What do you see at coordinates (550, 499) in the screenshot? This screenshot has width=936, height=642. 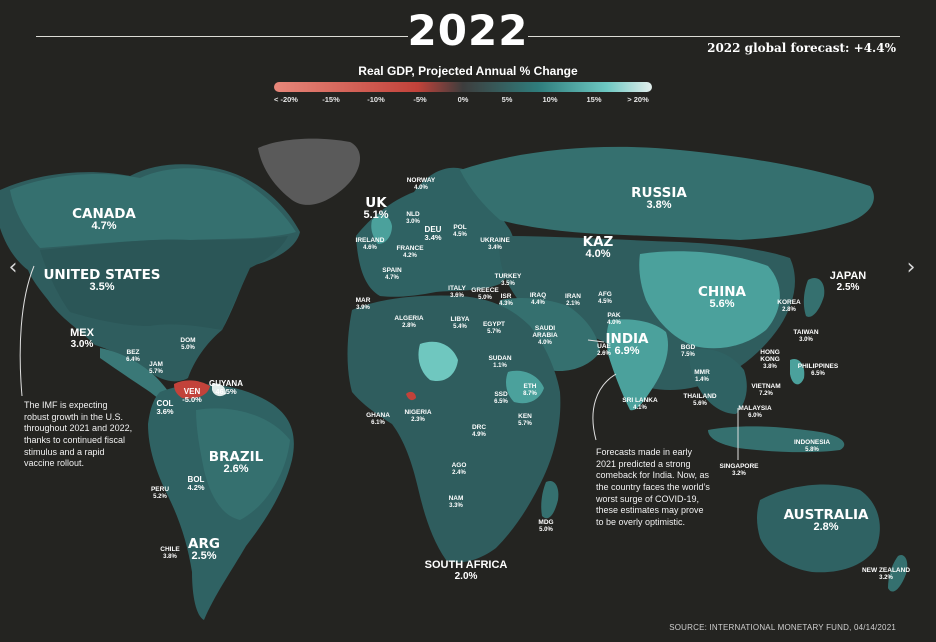 I see `madagascar-landmass` at bounding box center [550, 499].